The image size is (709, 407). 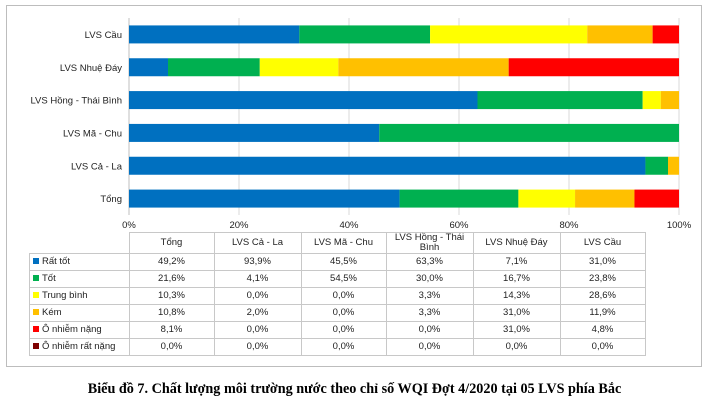 I want to click on category-label: LVS Cả - La, so click(x=97, y=166).